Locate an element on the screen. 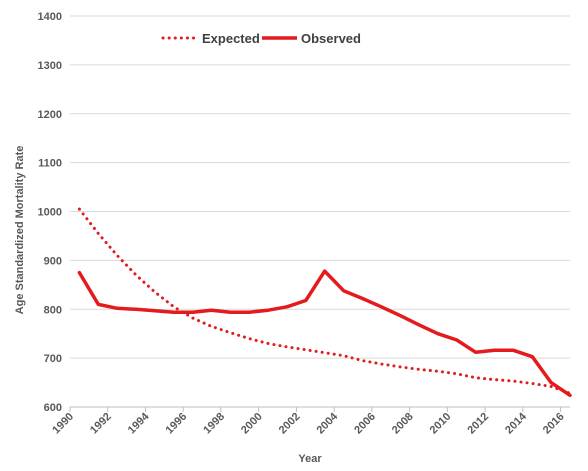 This screenshot has width=588, height=471. y-tick-label: 1000 is located at coordinates (50, 213).